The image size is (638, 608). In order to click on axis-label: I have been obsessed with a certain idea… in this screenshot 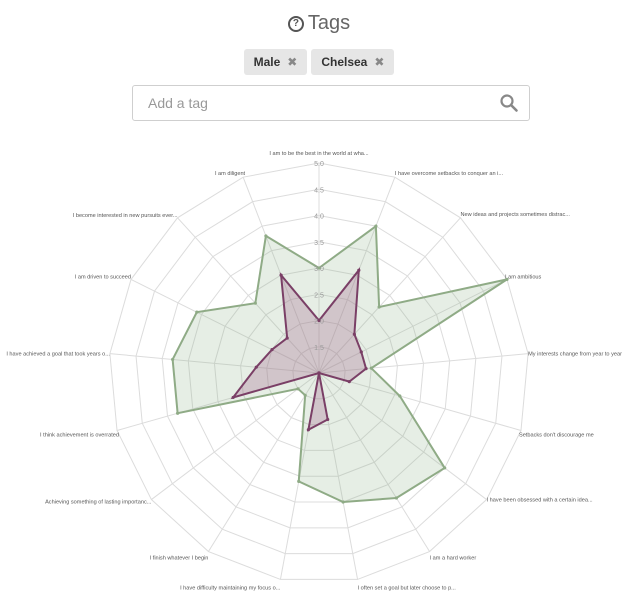, I will do `click(540, 501)`.